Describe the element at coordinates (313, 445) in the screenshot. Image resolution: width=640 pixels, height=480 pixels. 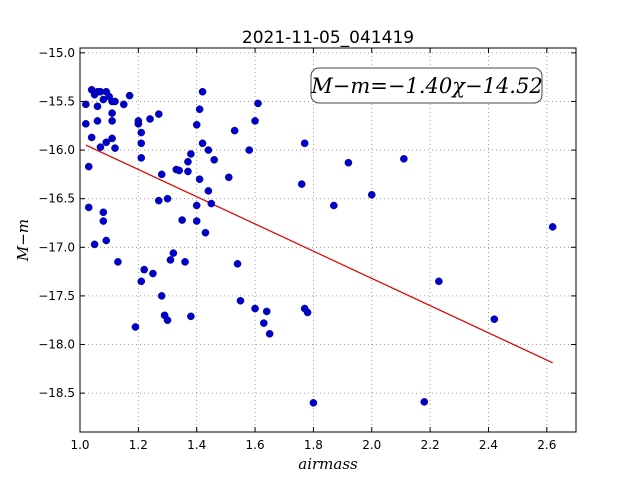
I see `x-tick-label: 1.8` at that location.